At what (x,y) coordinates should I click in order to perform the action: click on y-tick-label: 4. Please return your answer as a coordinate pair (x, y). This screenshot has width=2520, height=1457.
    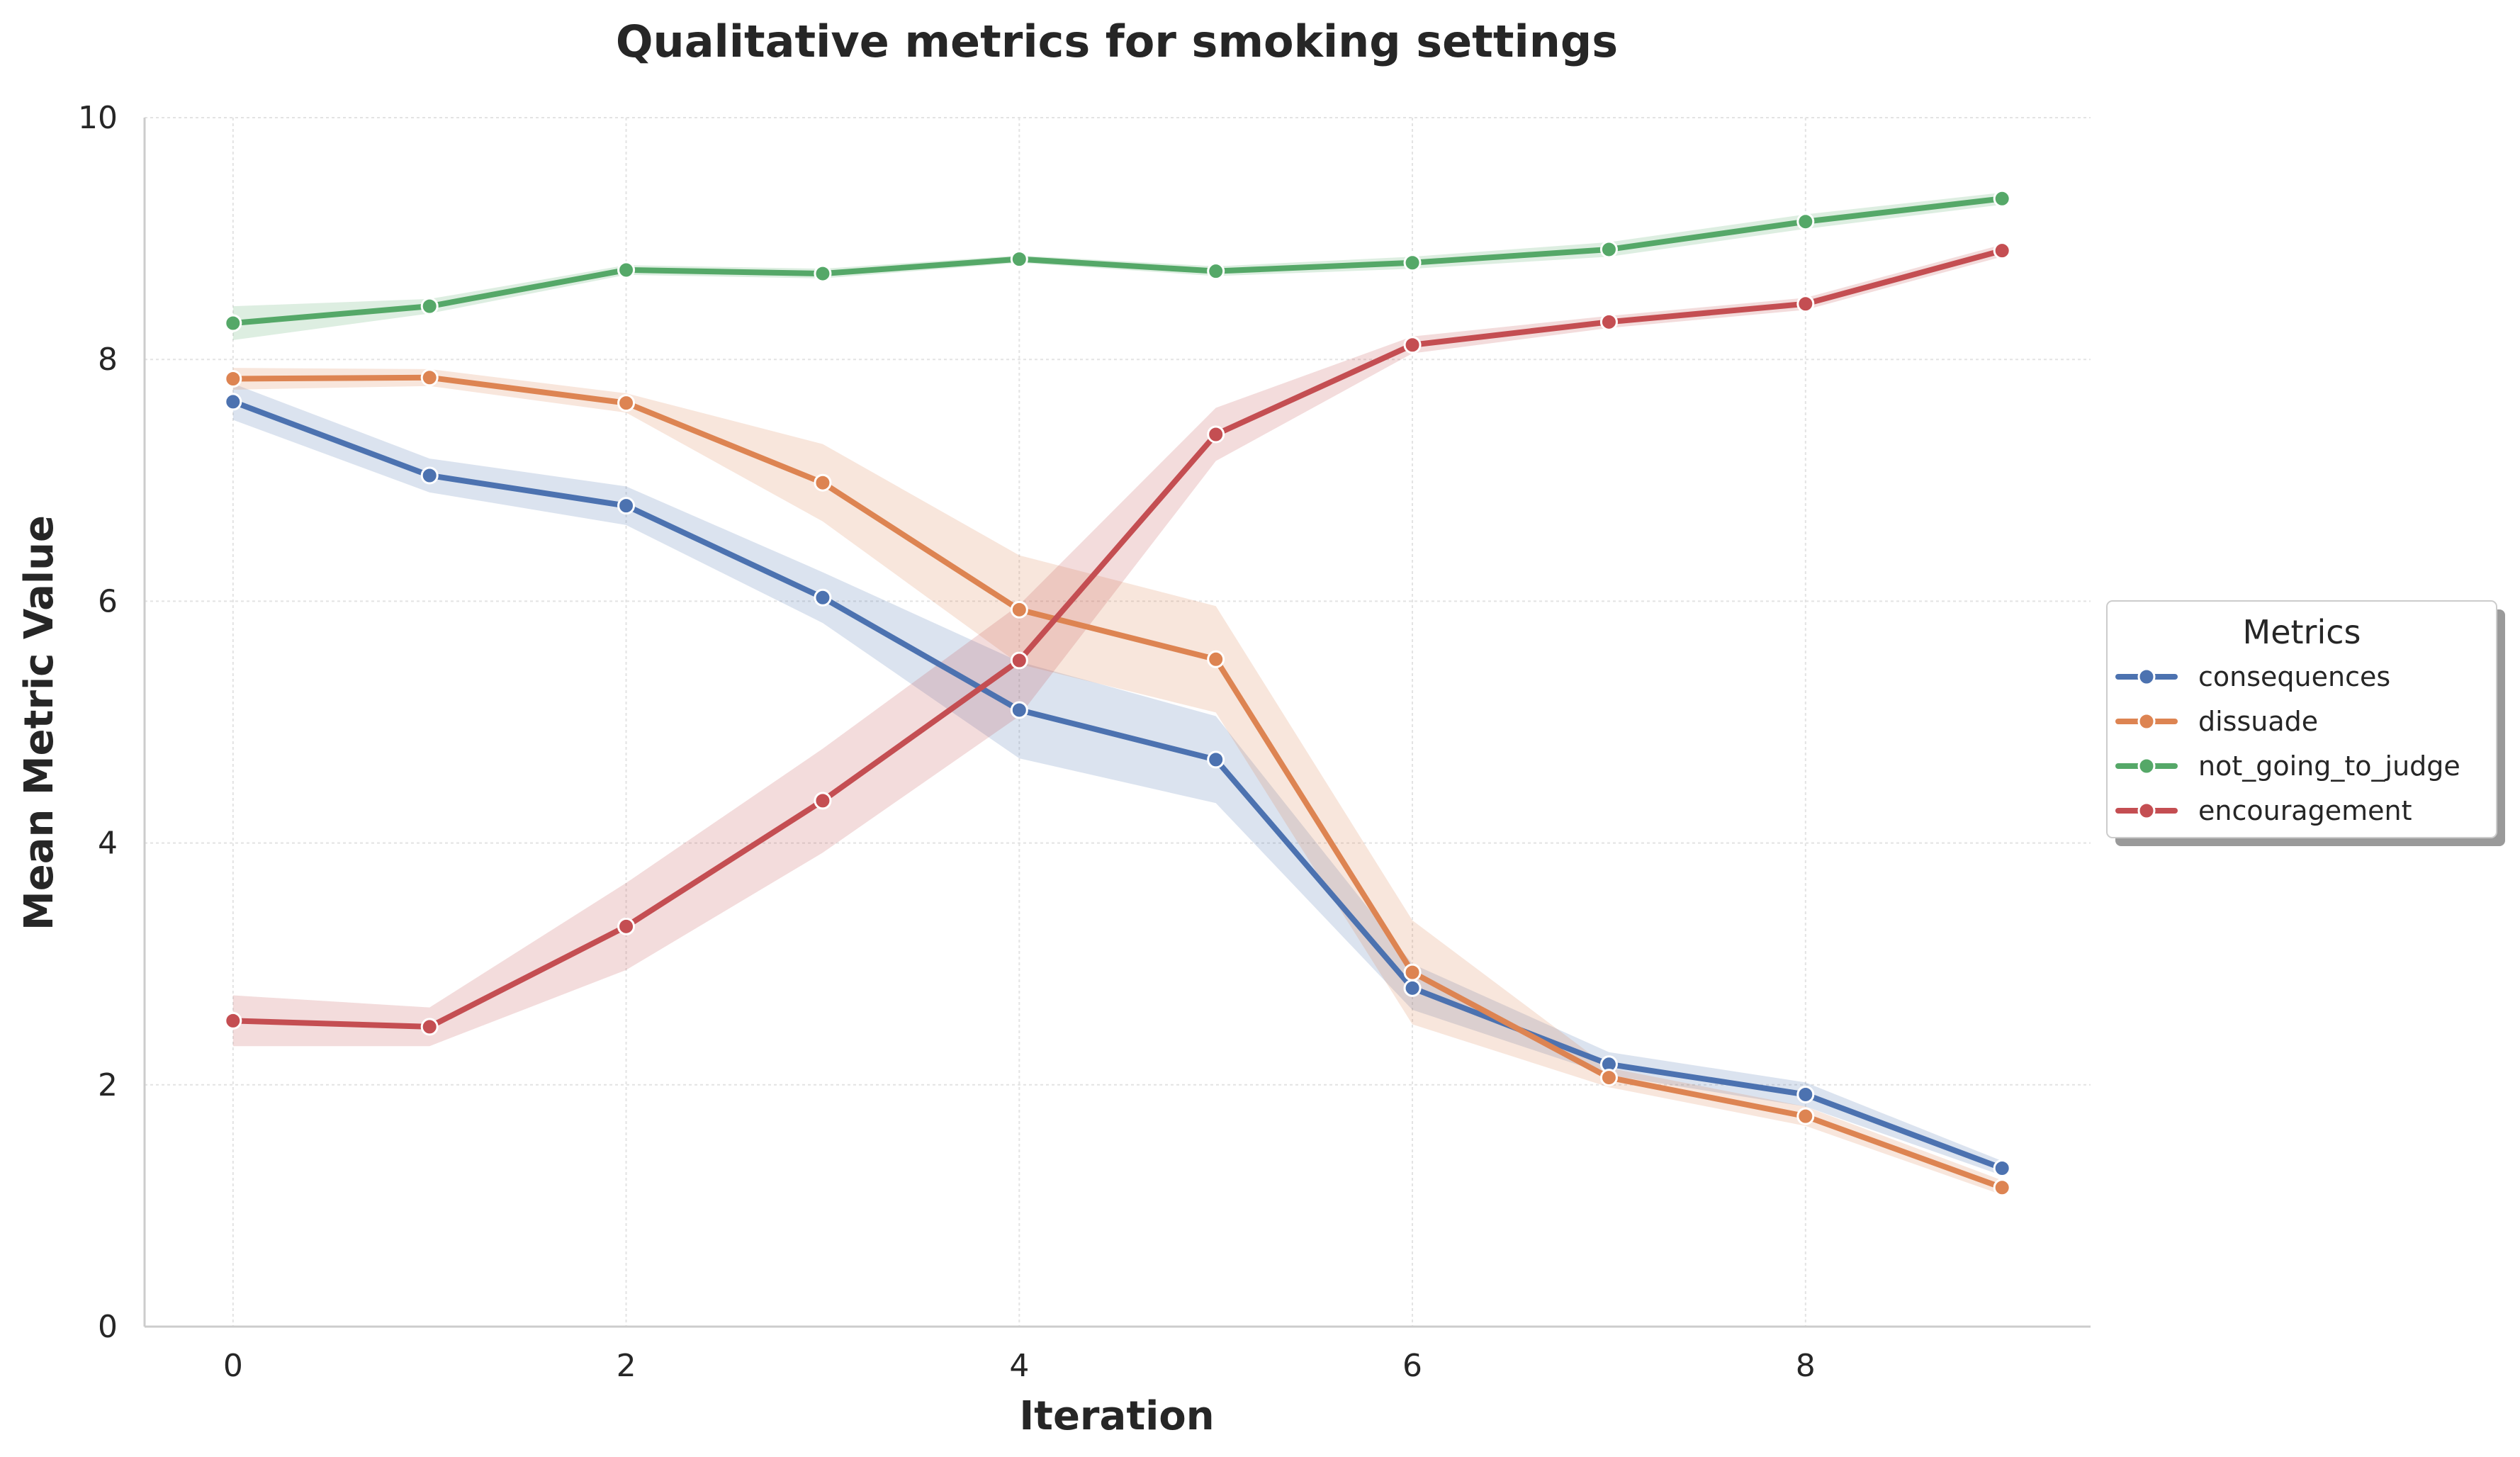
    Looking at the image, I should click on (108, 844).